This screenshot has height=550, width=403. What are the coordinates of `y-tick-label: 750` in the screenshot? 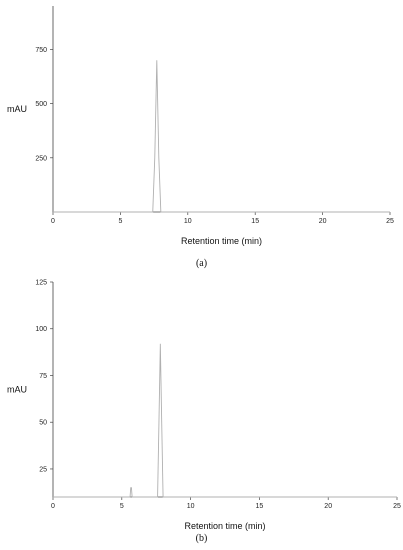 It's located at (41, 50).